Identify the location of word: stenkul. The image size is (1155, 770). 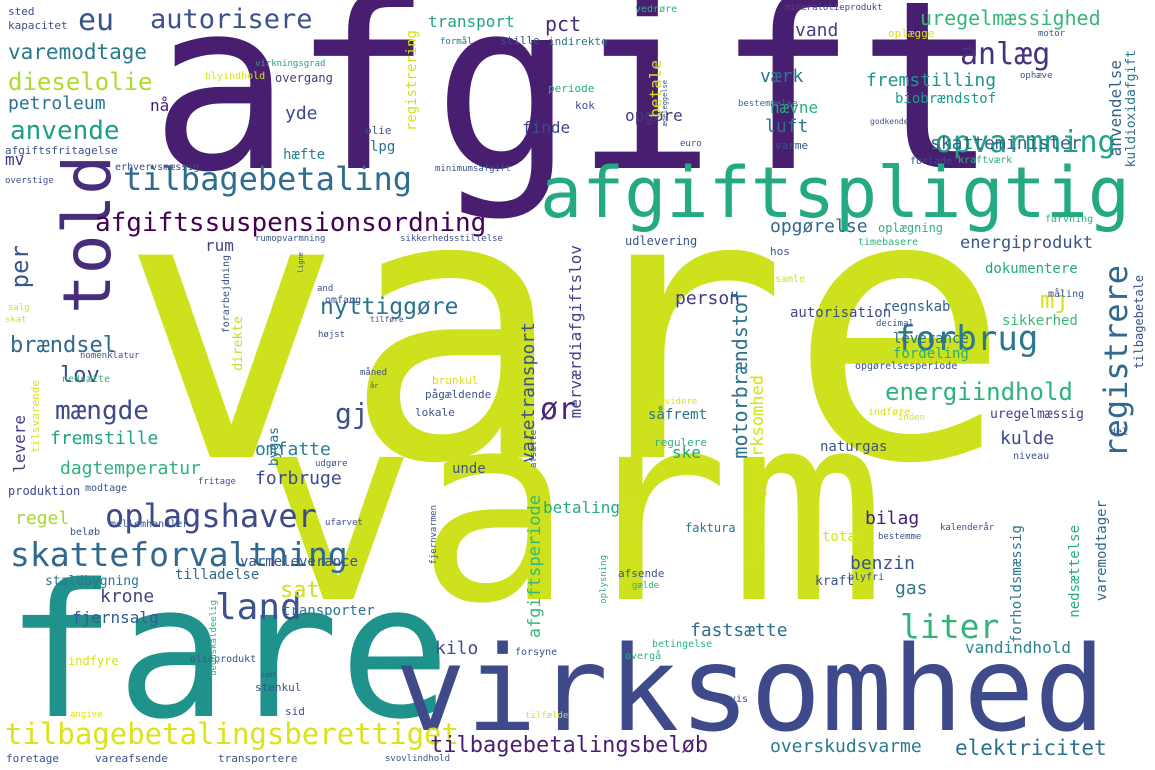
(278, 687).